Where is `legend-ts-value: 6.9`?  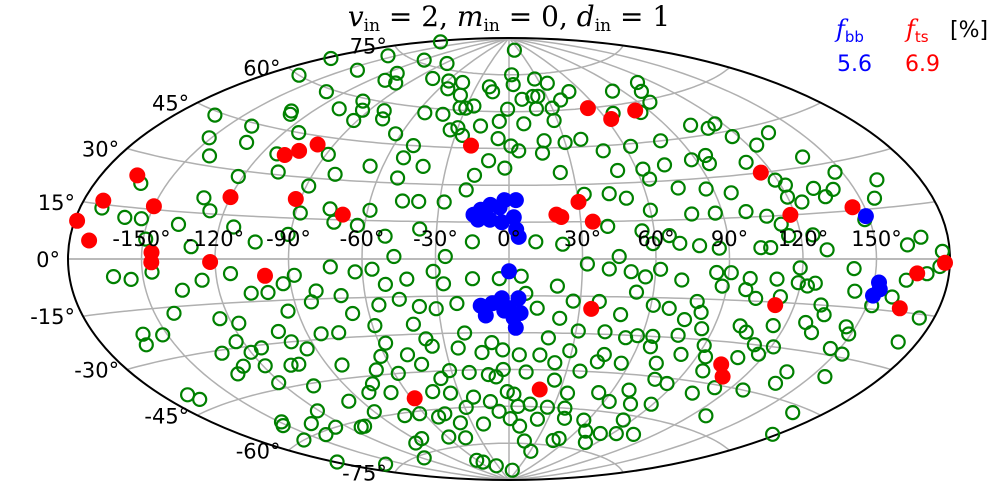 legend-ts-value: 6.9 is located at coordinates (922, 64).